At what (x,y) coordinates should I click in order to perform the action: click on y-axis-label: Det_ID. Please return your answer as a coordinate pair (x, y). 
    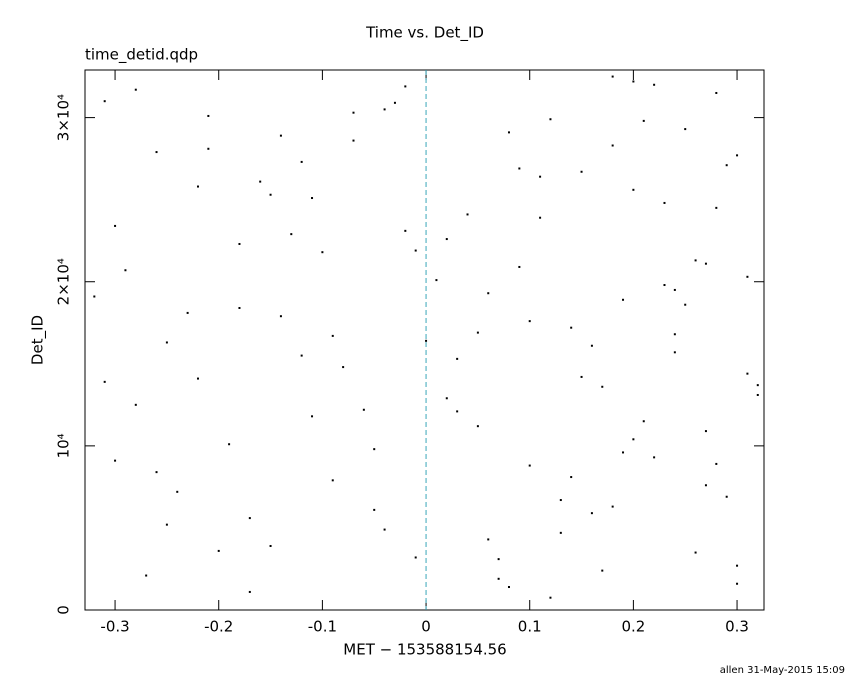
    Looking at the image, I should click on (38, 340).